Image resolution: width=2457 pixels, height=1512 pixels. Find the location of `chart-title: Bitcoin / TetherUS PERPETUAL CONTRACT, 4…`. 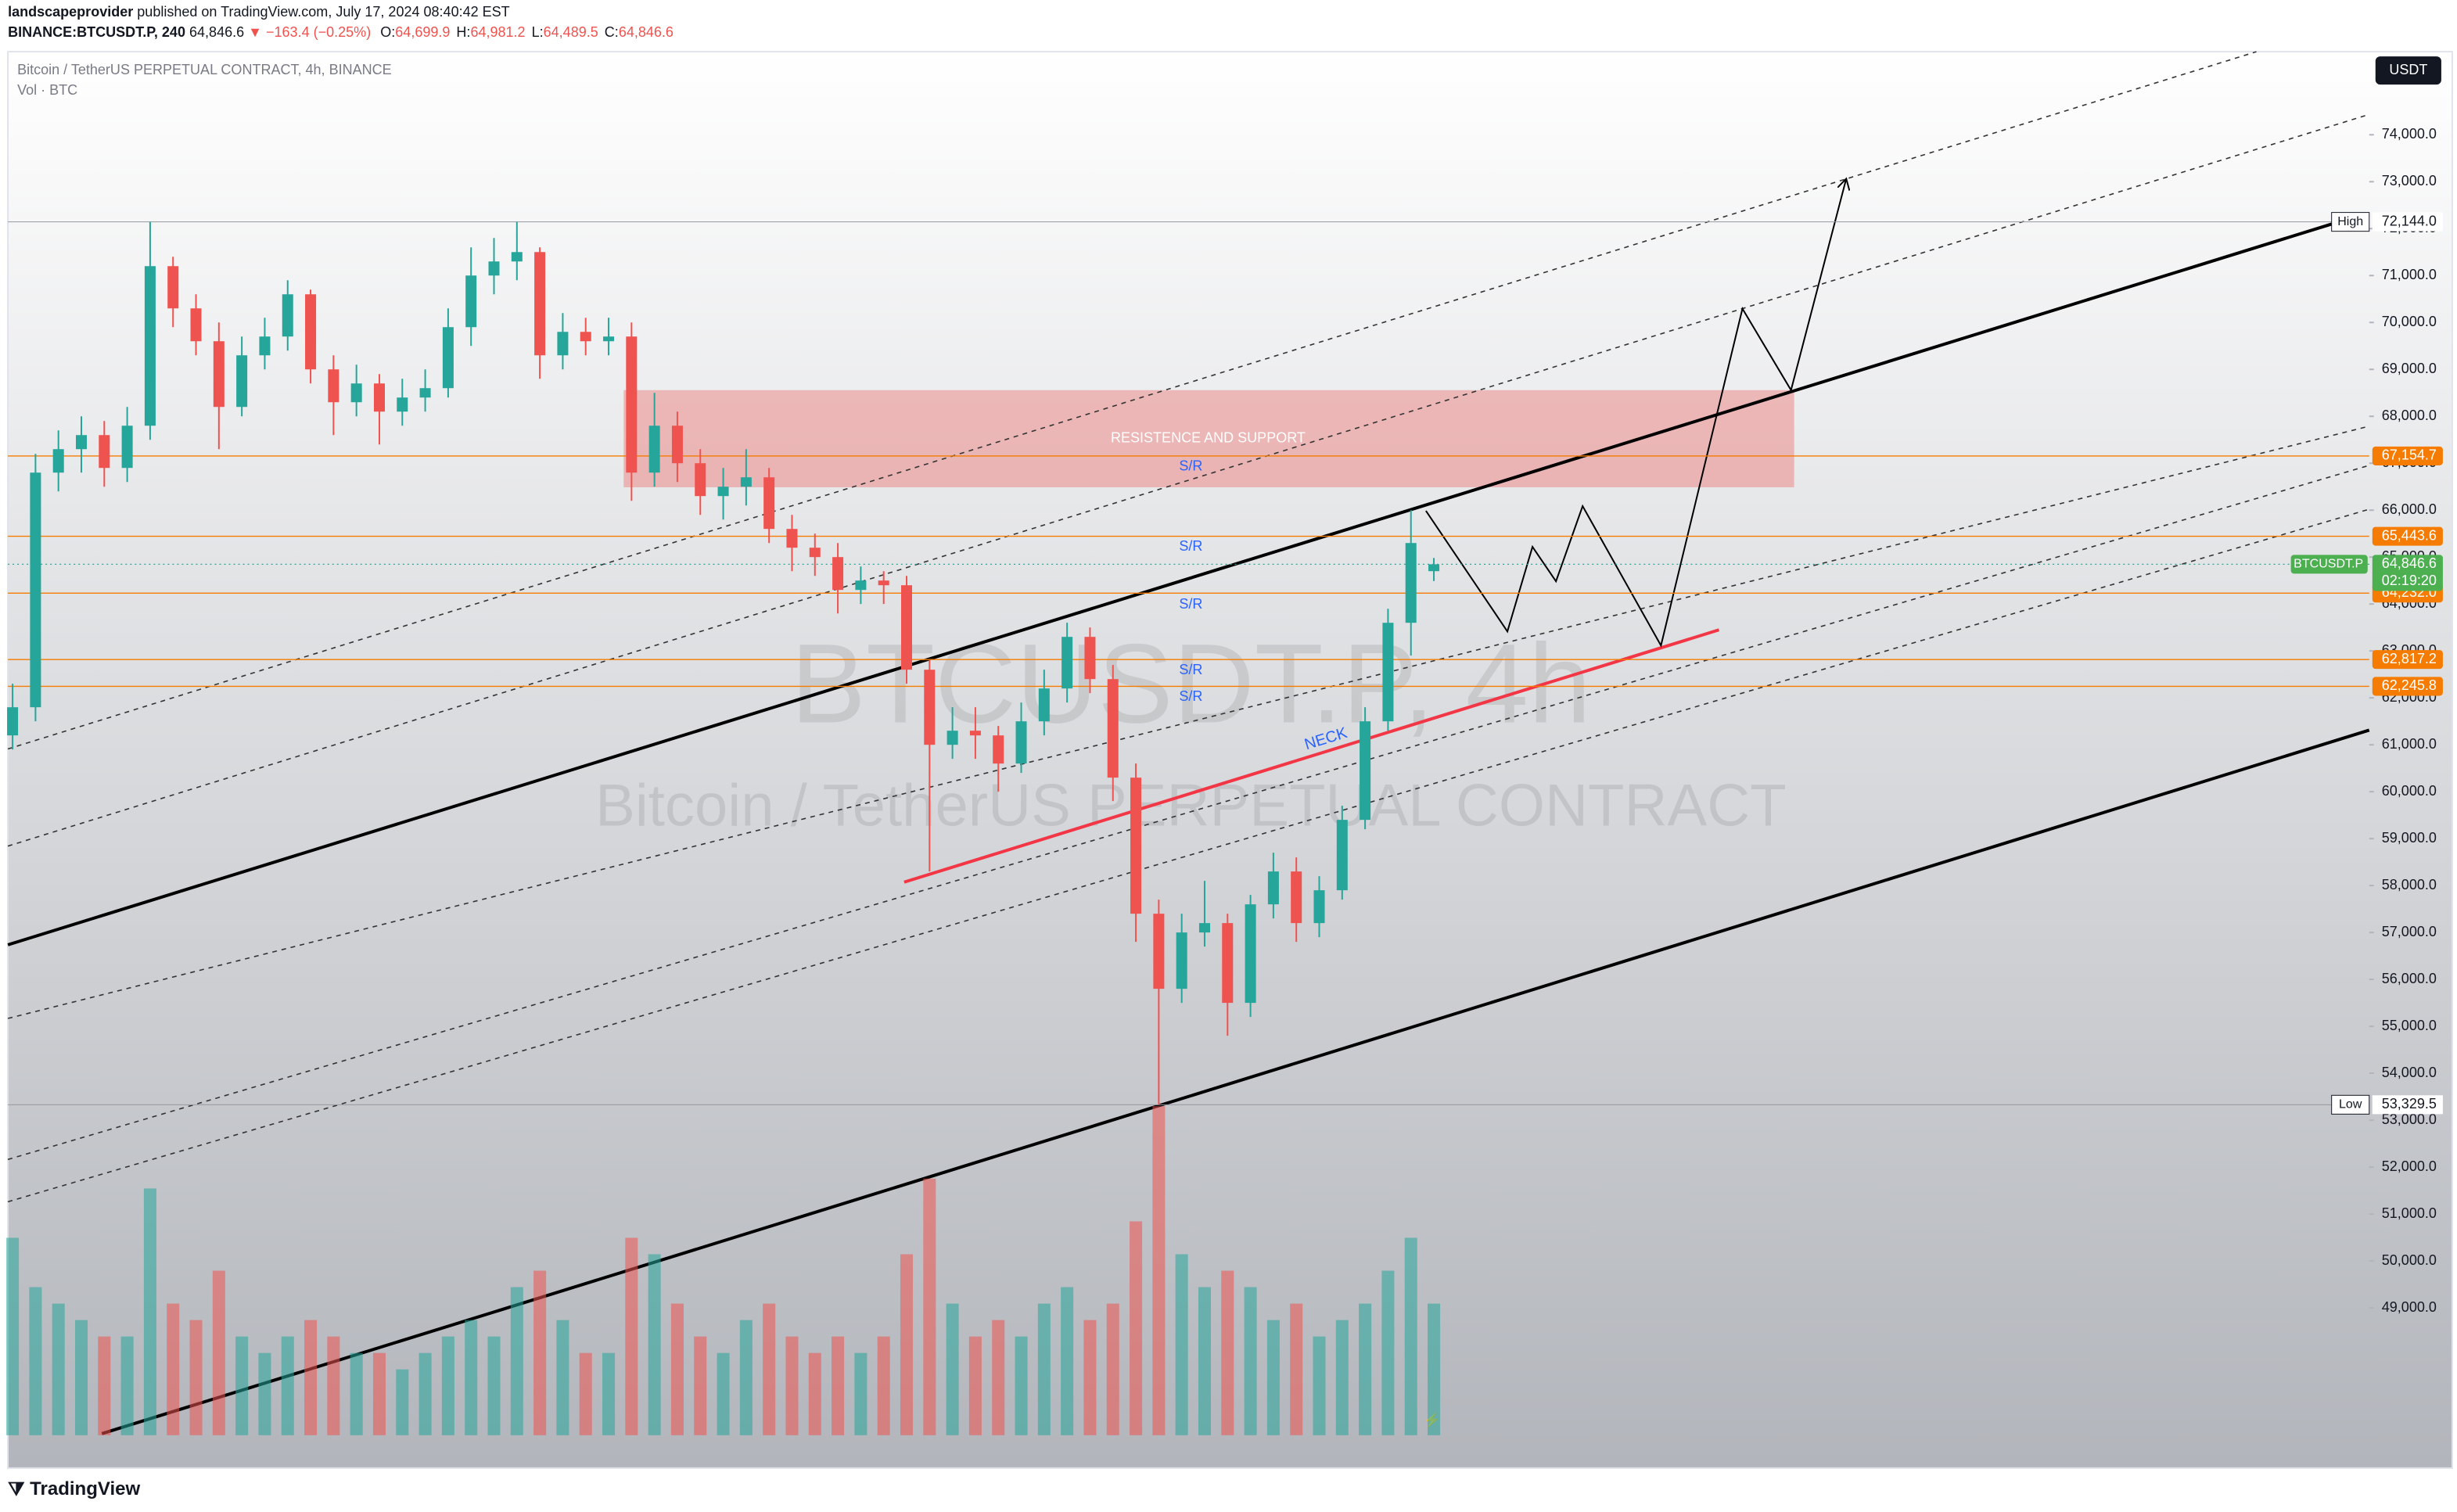

chart-title: Bitcoin / TetherUS PERPETUAL CONTRACT, 4… is located at coordinates (204, 69).